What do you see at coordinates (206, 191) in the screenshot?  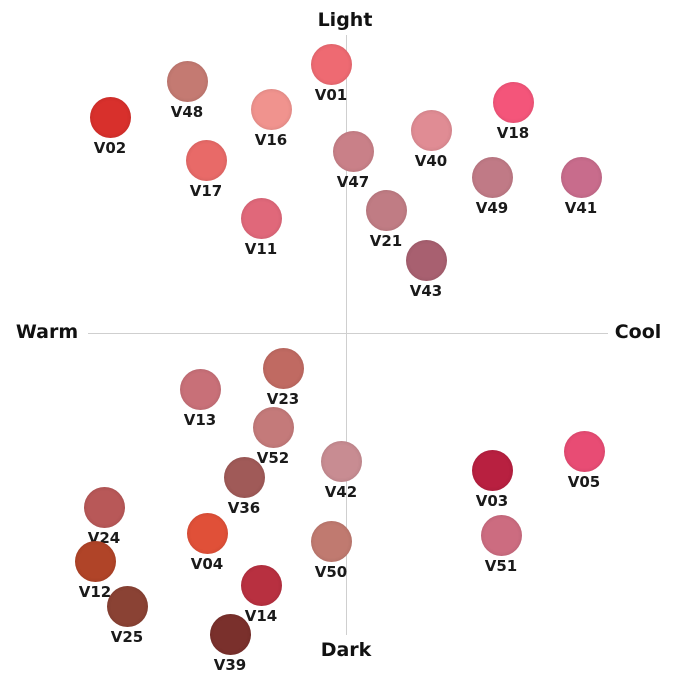 I see `swatch-label: V17` at bounding box center [206, 191].